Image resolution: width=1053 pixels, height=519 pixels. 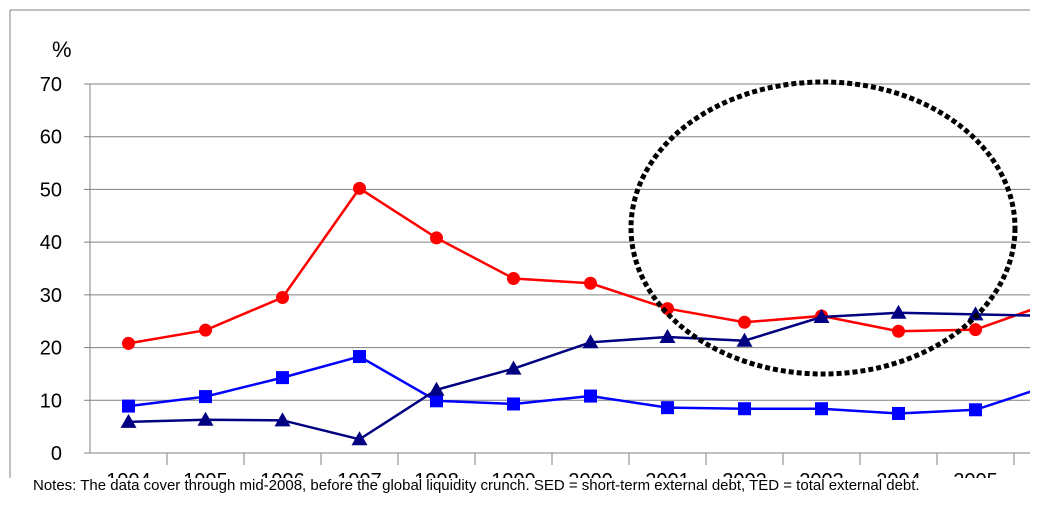 What do you see at coordinates (51, 401) in the screenshot?
I see `y-tick-label: 10` at bounding box center [51, 401].